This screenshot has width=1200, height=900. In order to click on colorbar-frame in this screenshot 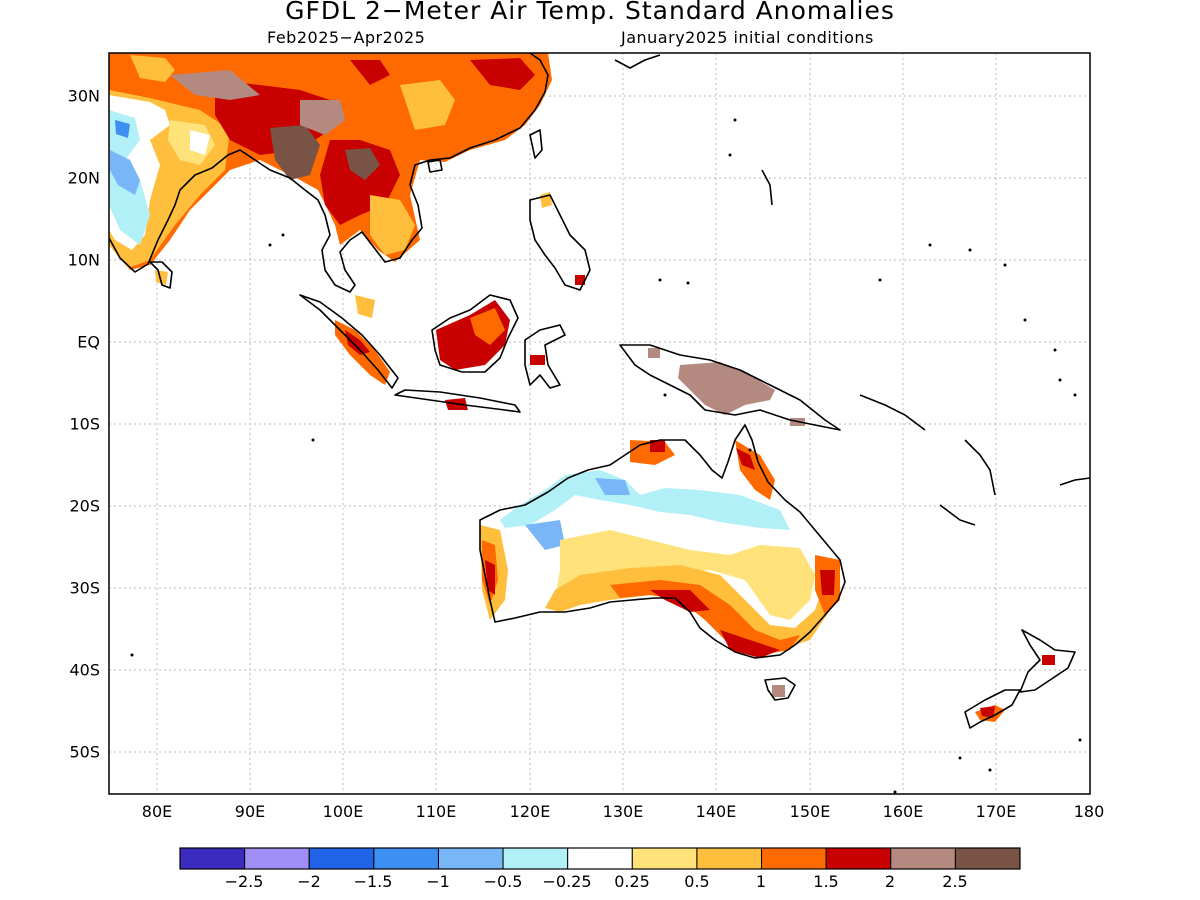, I will do `click(600, 858)`.